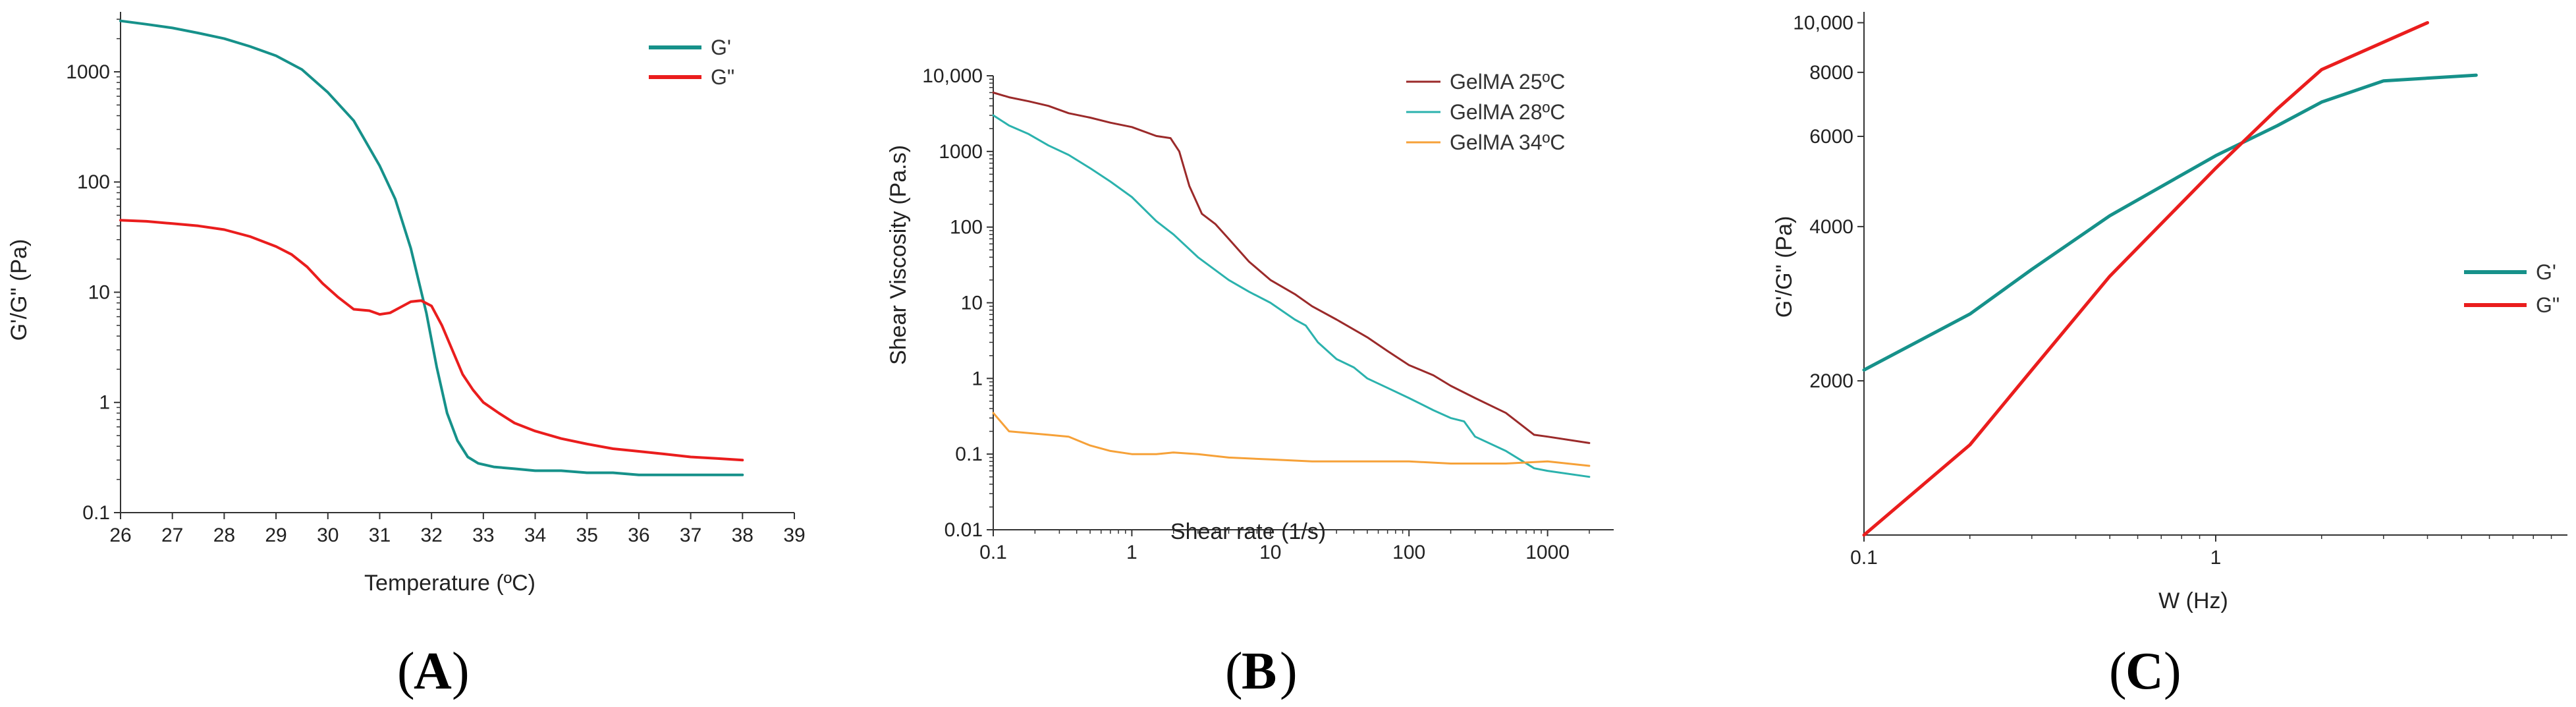 The image size is (2576, 707). Describe the element at coordinates (120, 535) in the screenshot. I see `panel-a-x-tick-label: 26` at that location.